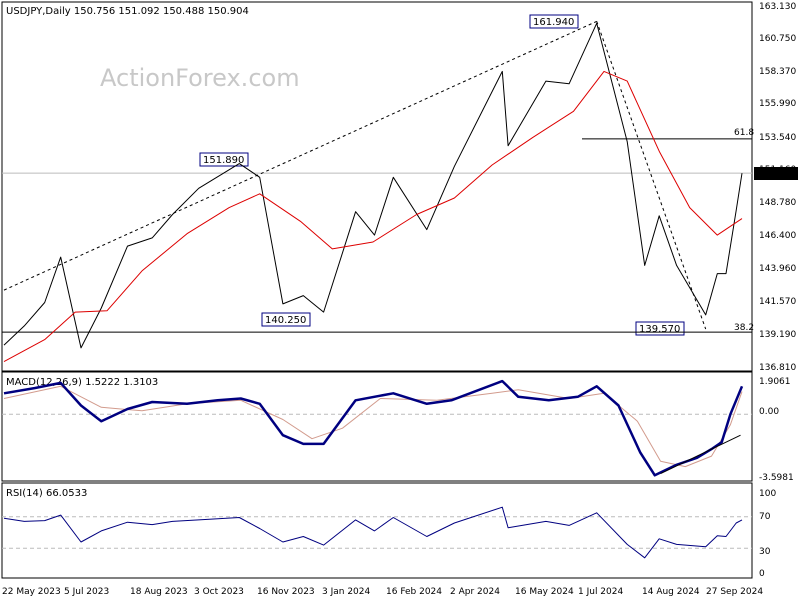 Image resolution: width=800 pixels, height=600 pixels. I want to click on x-tick-label: 16 May 2024, so click(544, 592).